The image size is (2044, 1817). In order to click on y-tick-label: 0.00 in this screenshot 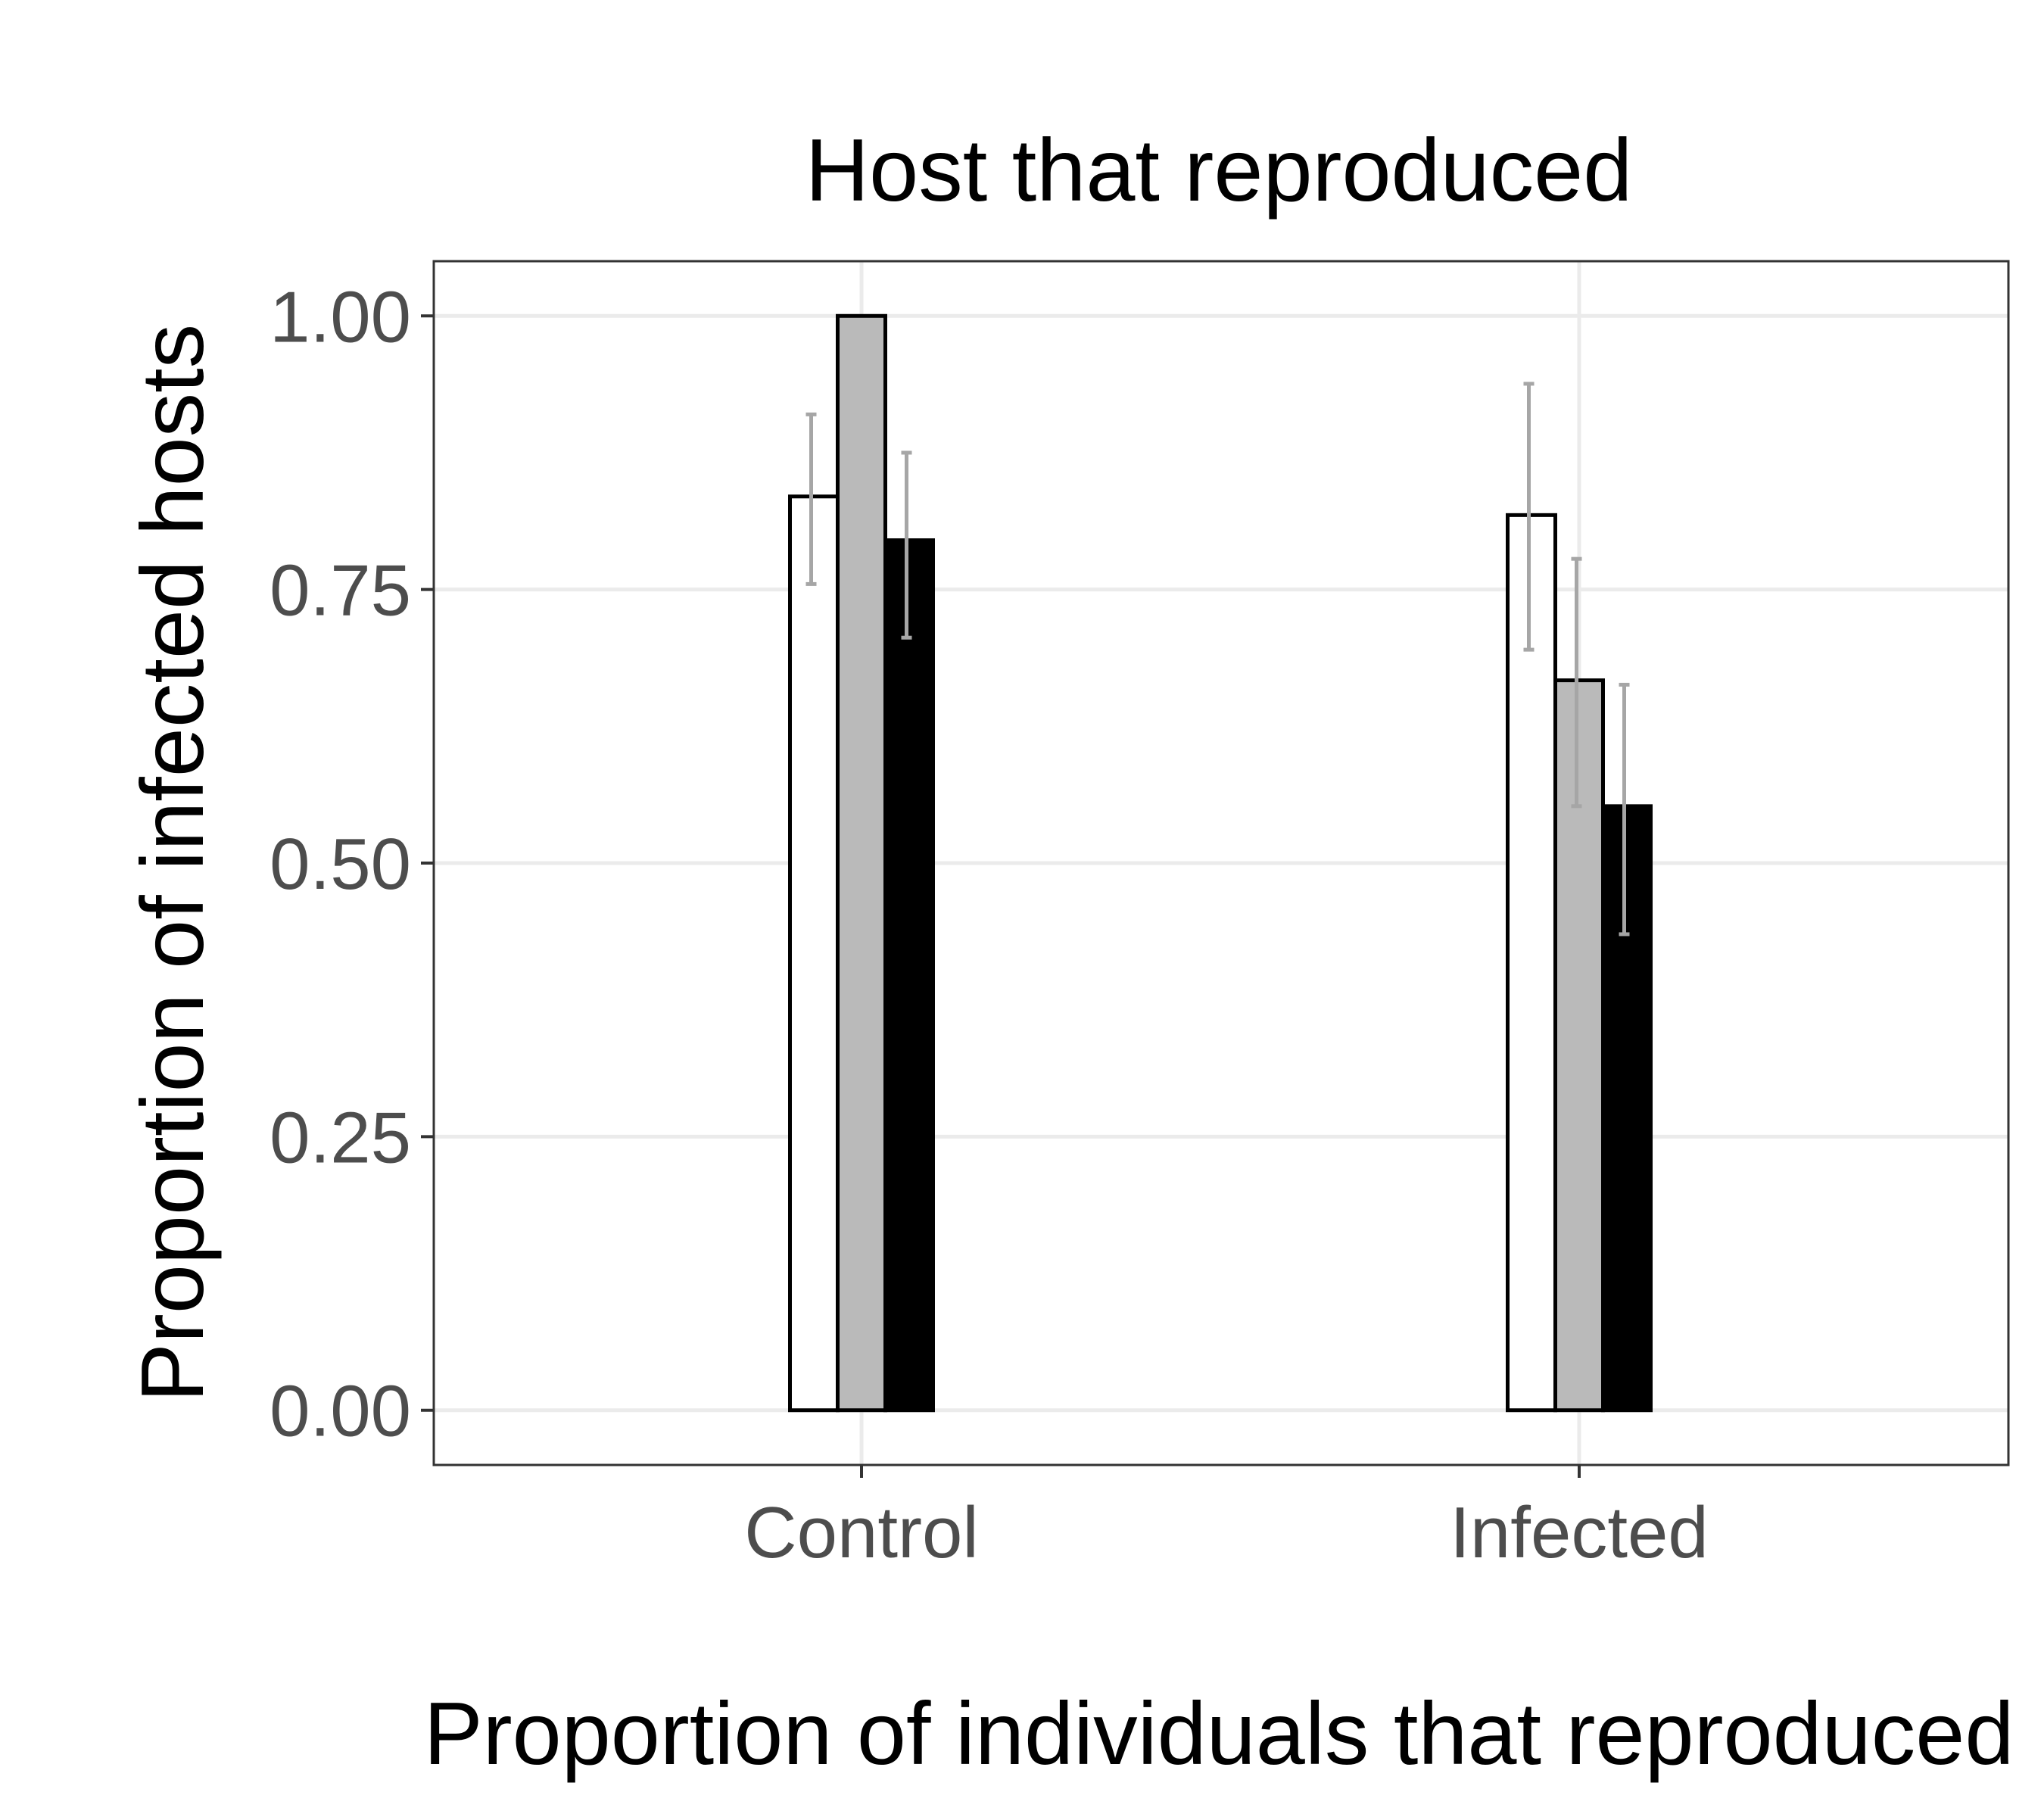, I will do `click(340, 1411)`.